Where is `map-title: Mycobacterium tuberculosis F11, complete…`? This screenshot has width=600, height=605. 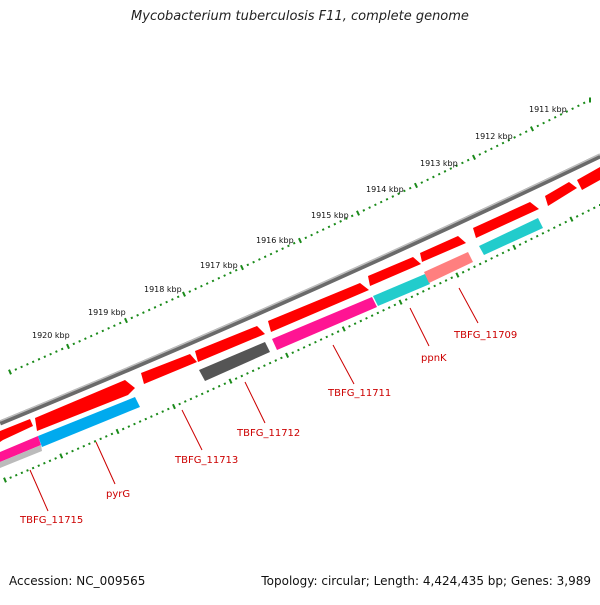 map-title: Mycobacterium tuberculosis F11, complete… is located at coordinates (300, 16).